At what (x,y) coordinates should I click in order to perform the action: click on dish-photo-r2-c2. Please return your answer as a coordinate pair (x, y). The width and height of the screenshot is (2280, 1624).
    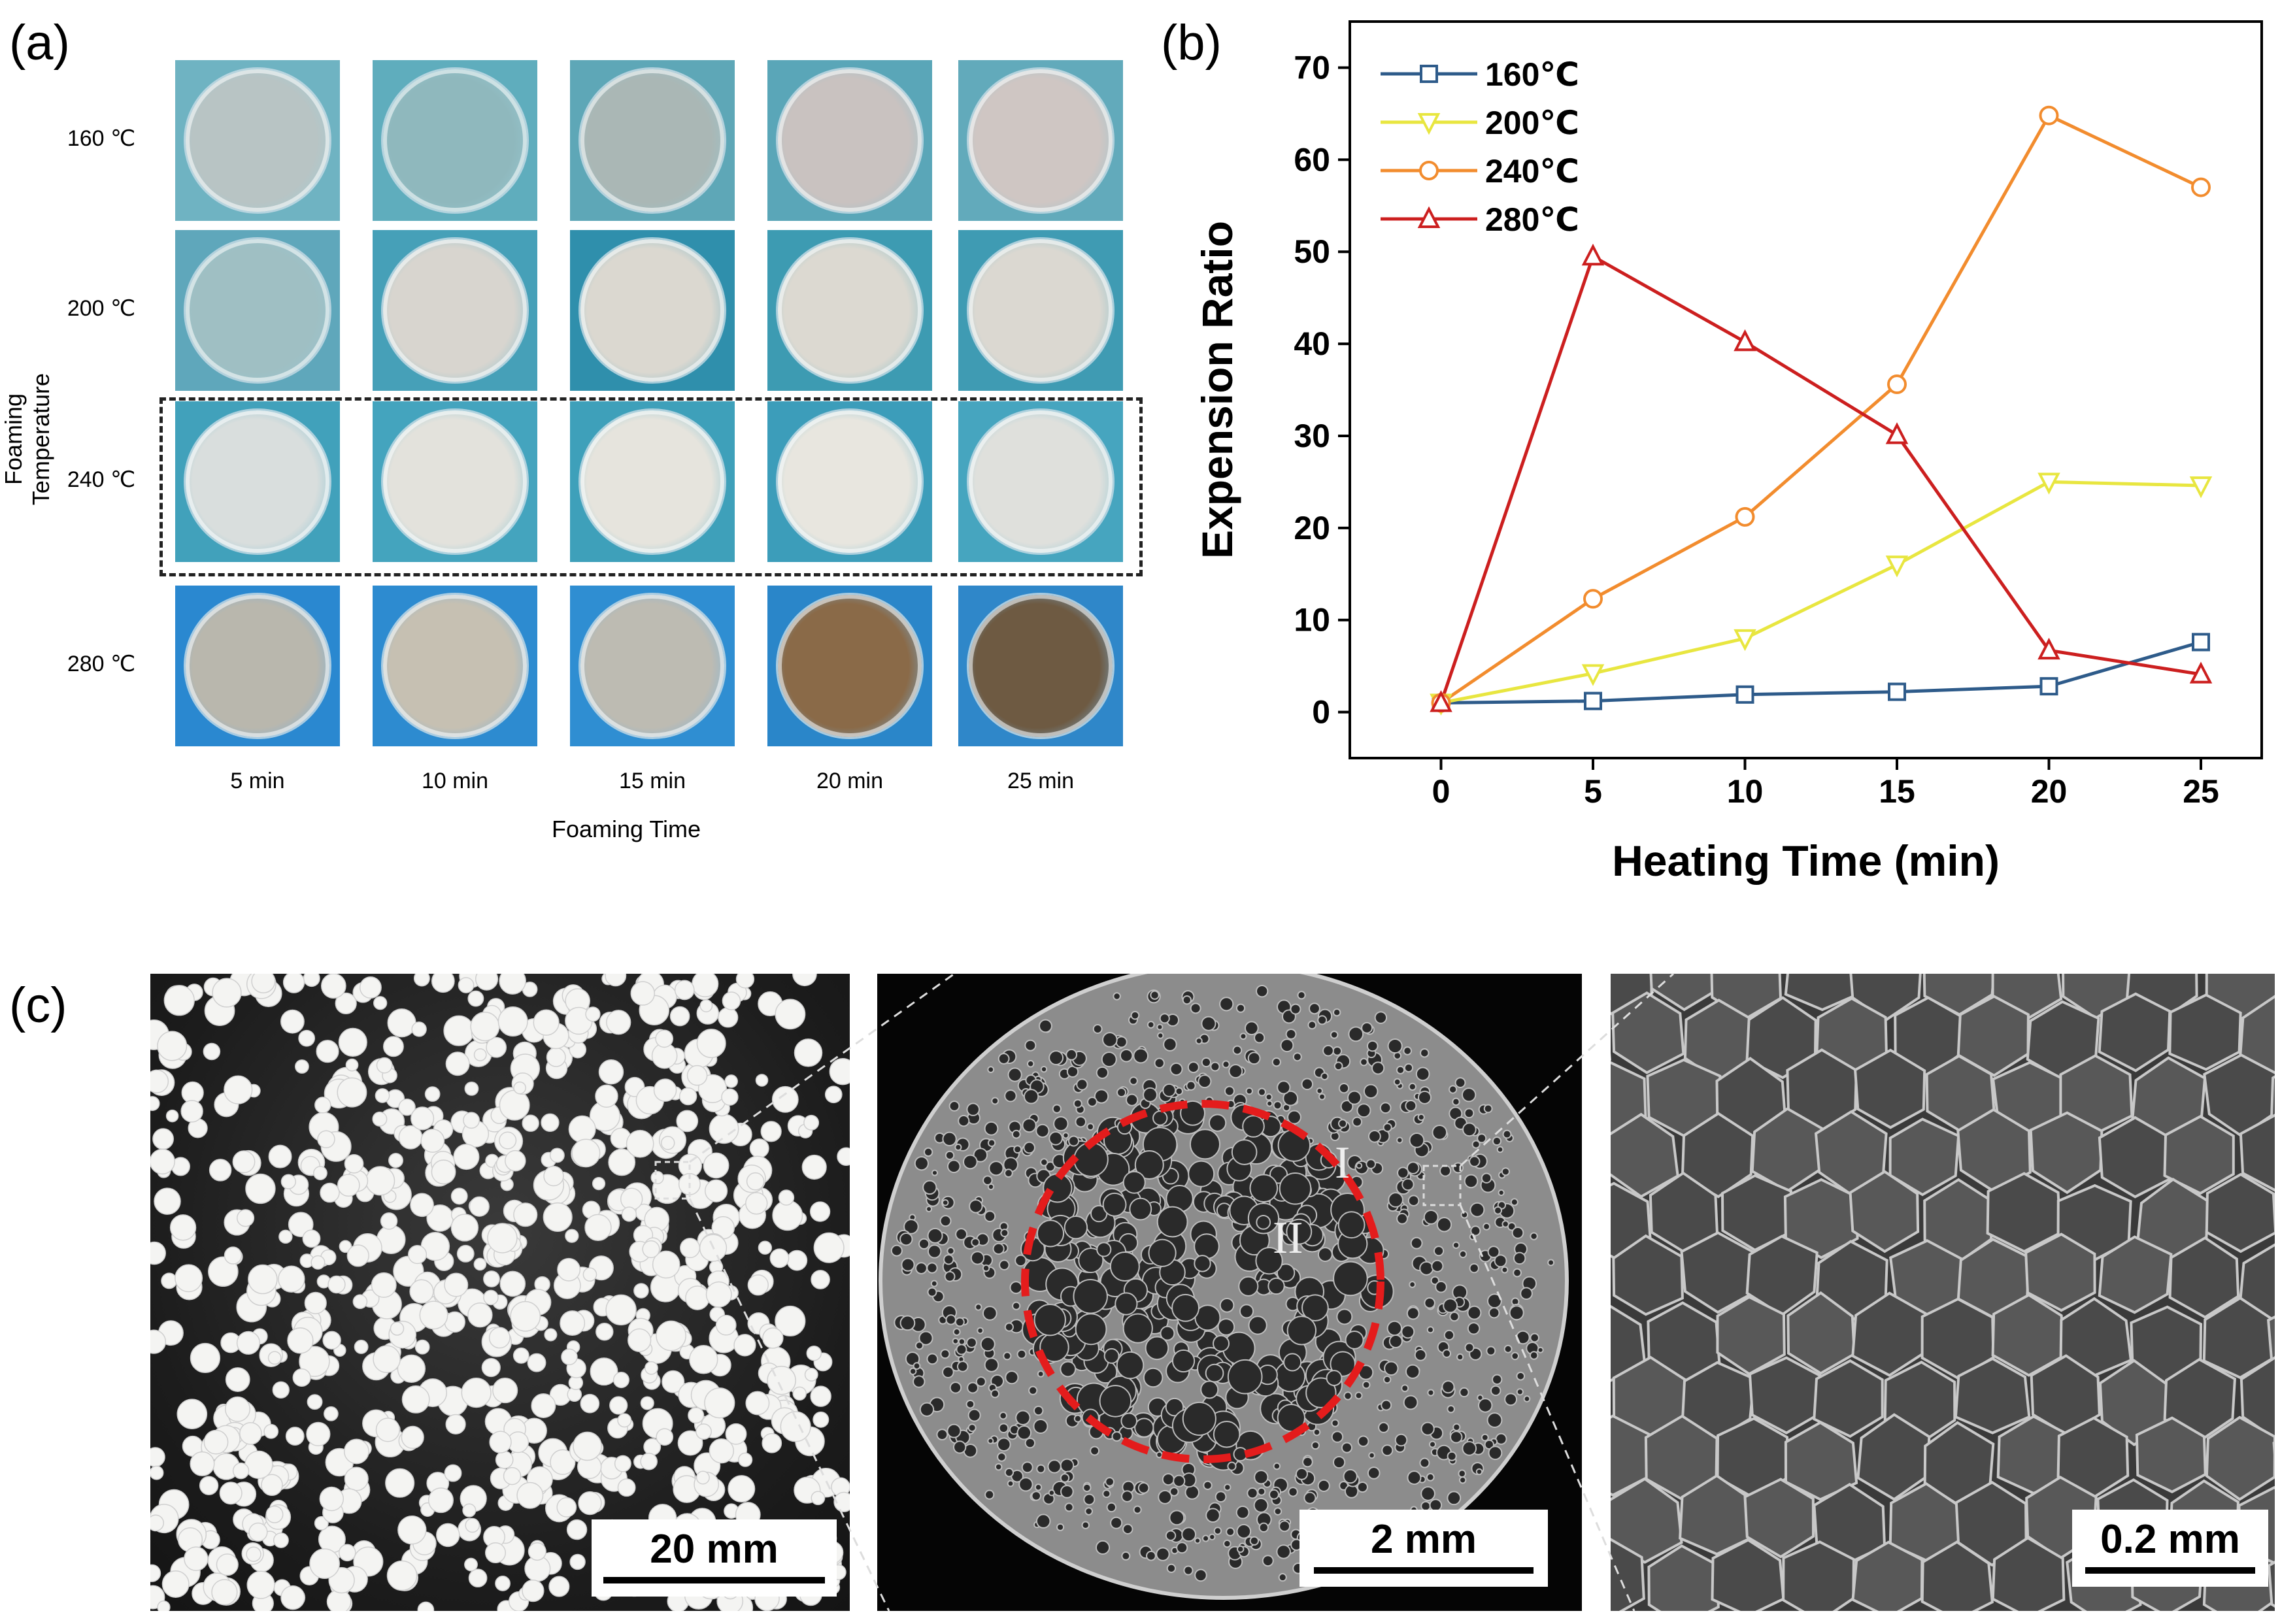
    Looking at the image, I should click on (652, 481).